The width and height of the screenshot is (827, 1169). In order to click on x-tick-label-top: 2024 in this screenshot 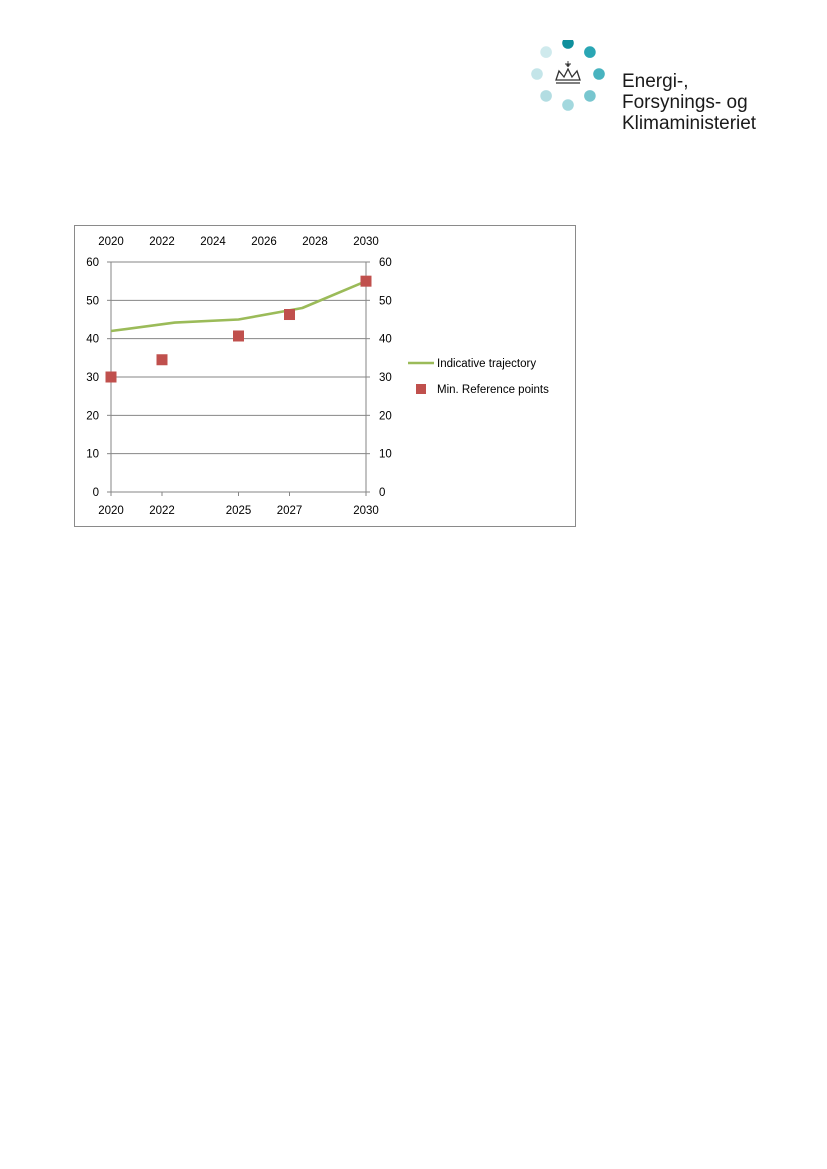, I will do `click(213, 242)`.